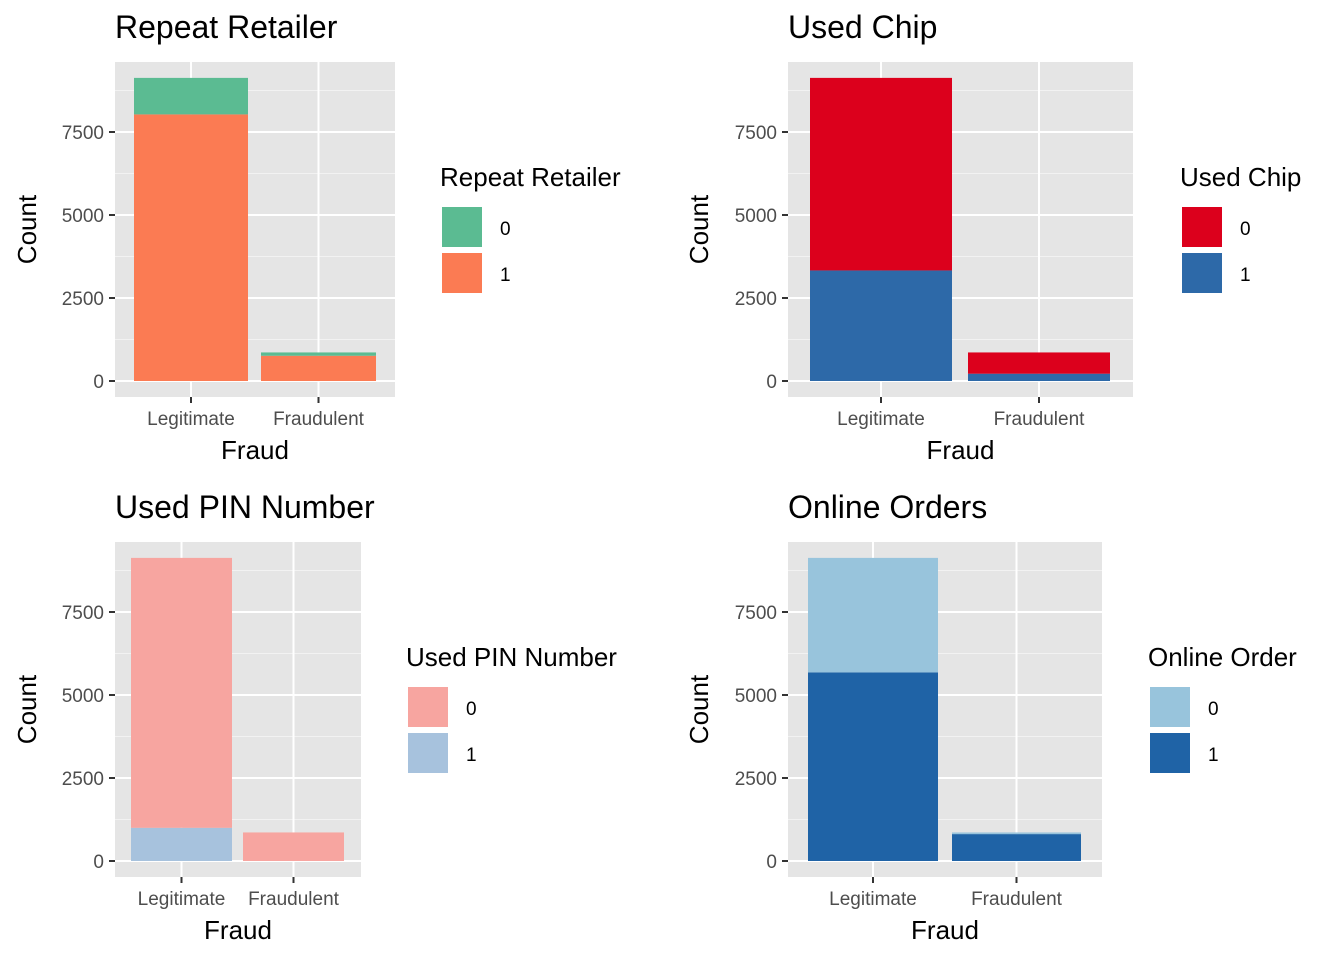  I want to click on legend-title: Online Order, so click(1222, 657).